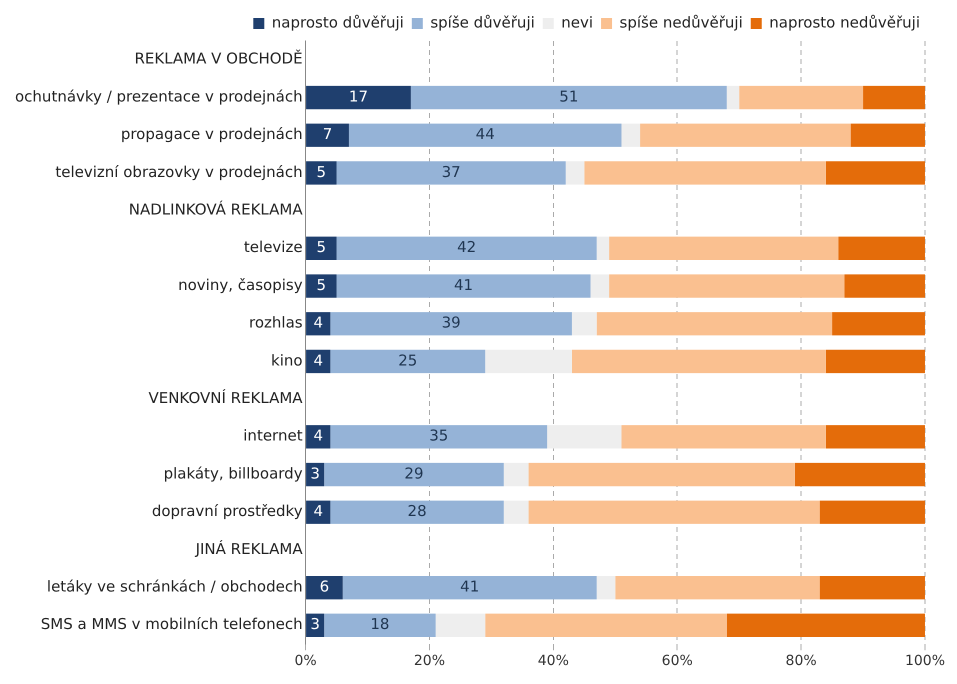 The image size is (957, 684). What do you see at coordinates (677, 661) in the screenshot?
I see `x-tick-label: 60%` at bounding box center [677, 661].